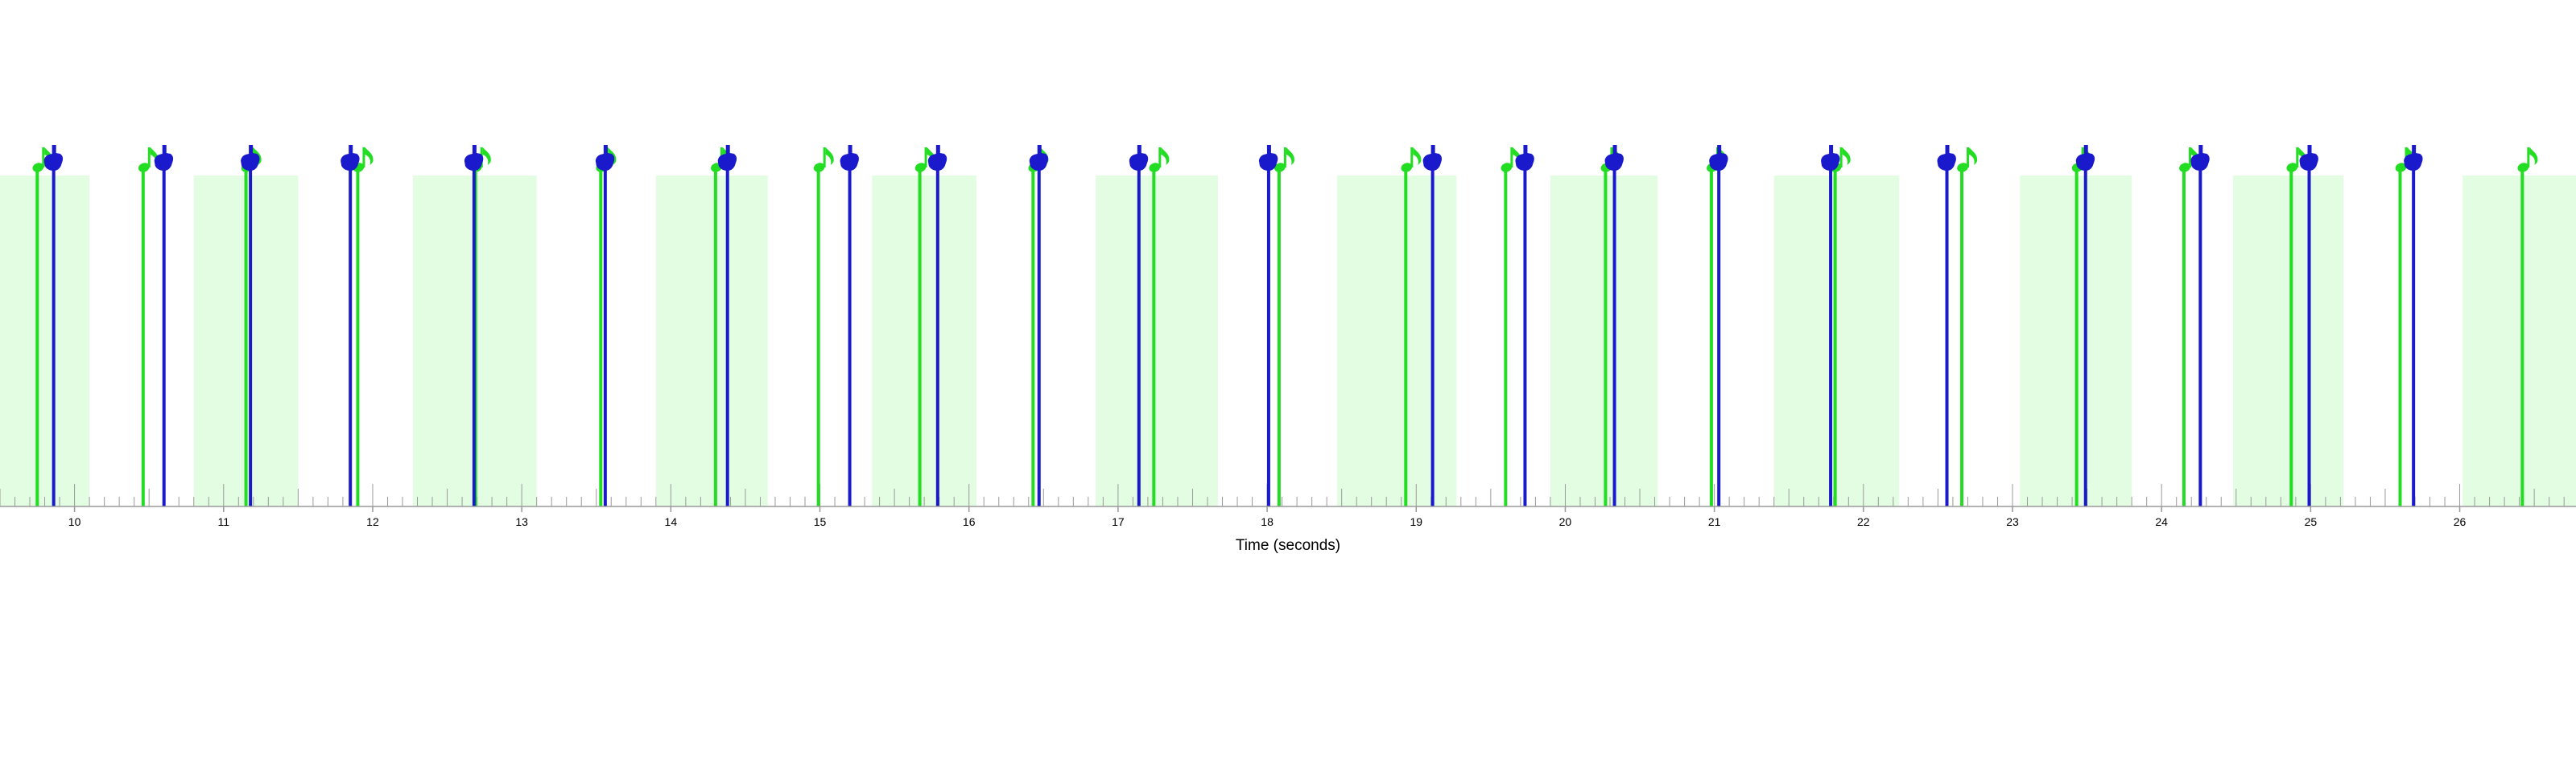  I want to click on x-tick-label: 19, so click(1416, 521).